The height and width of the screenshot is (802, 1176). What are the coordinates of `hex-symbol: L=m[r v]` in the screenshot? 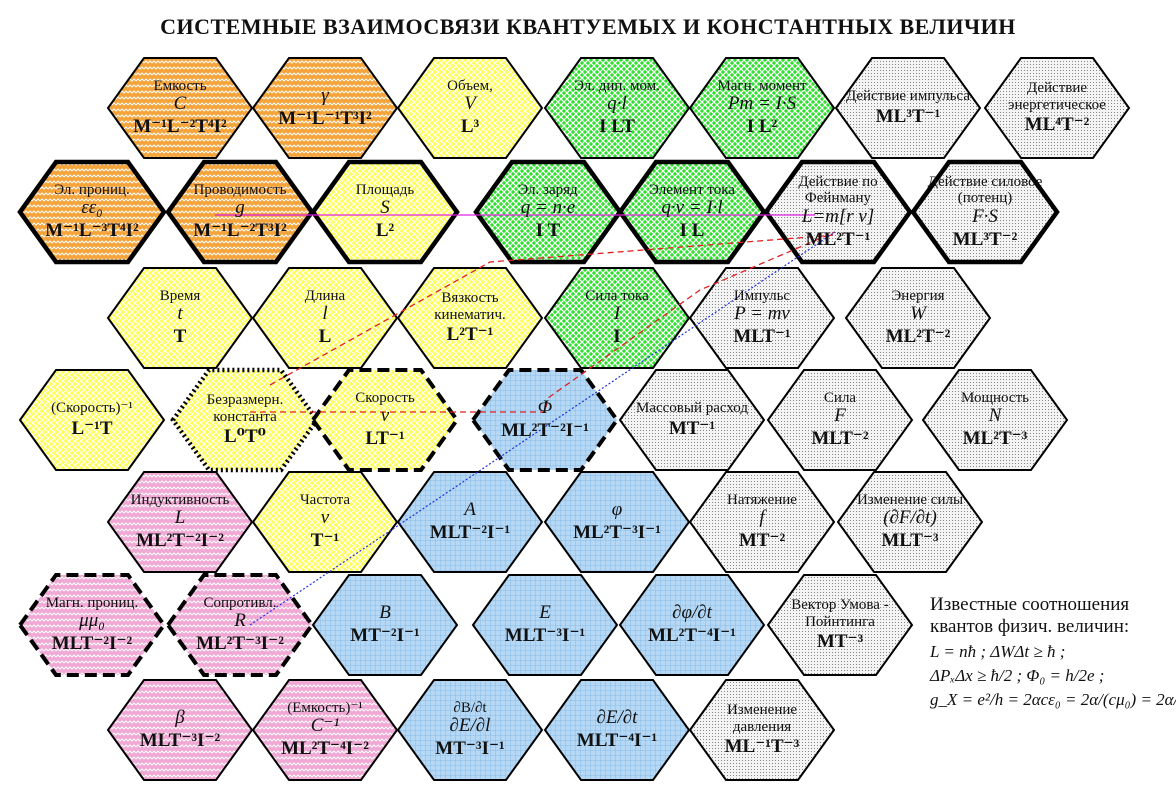 It's located at (838, 216).